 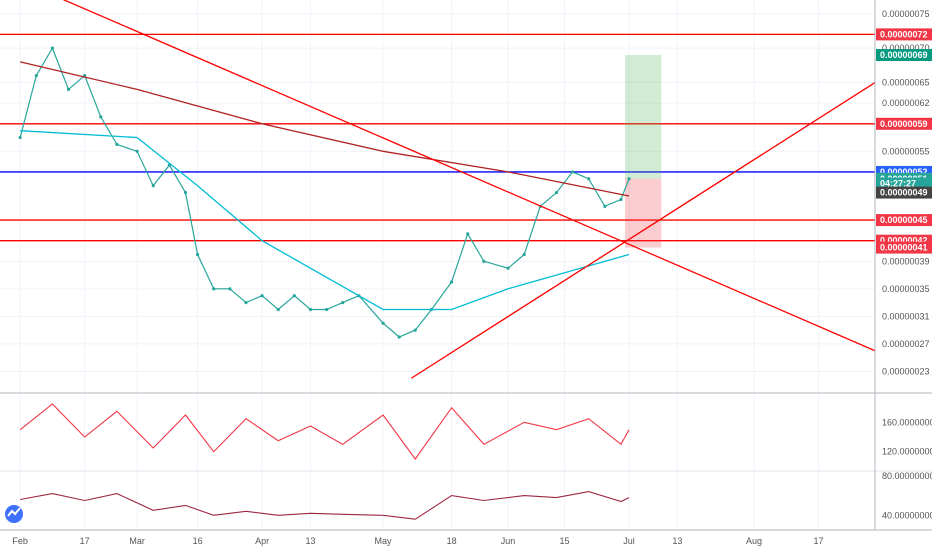 What do you see at coordinates (906, 316) in the screenshot?
I see `price-tick-label-7: 0.00000031` at bounding box center [906, 316].